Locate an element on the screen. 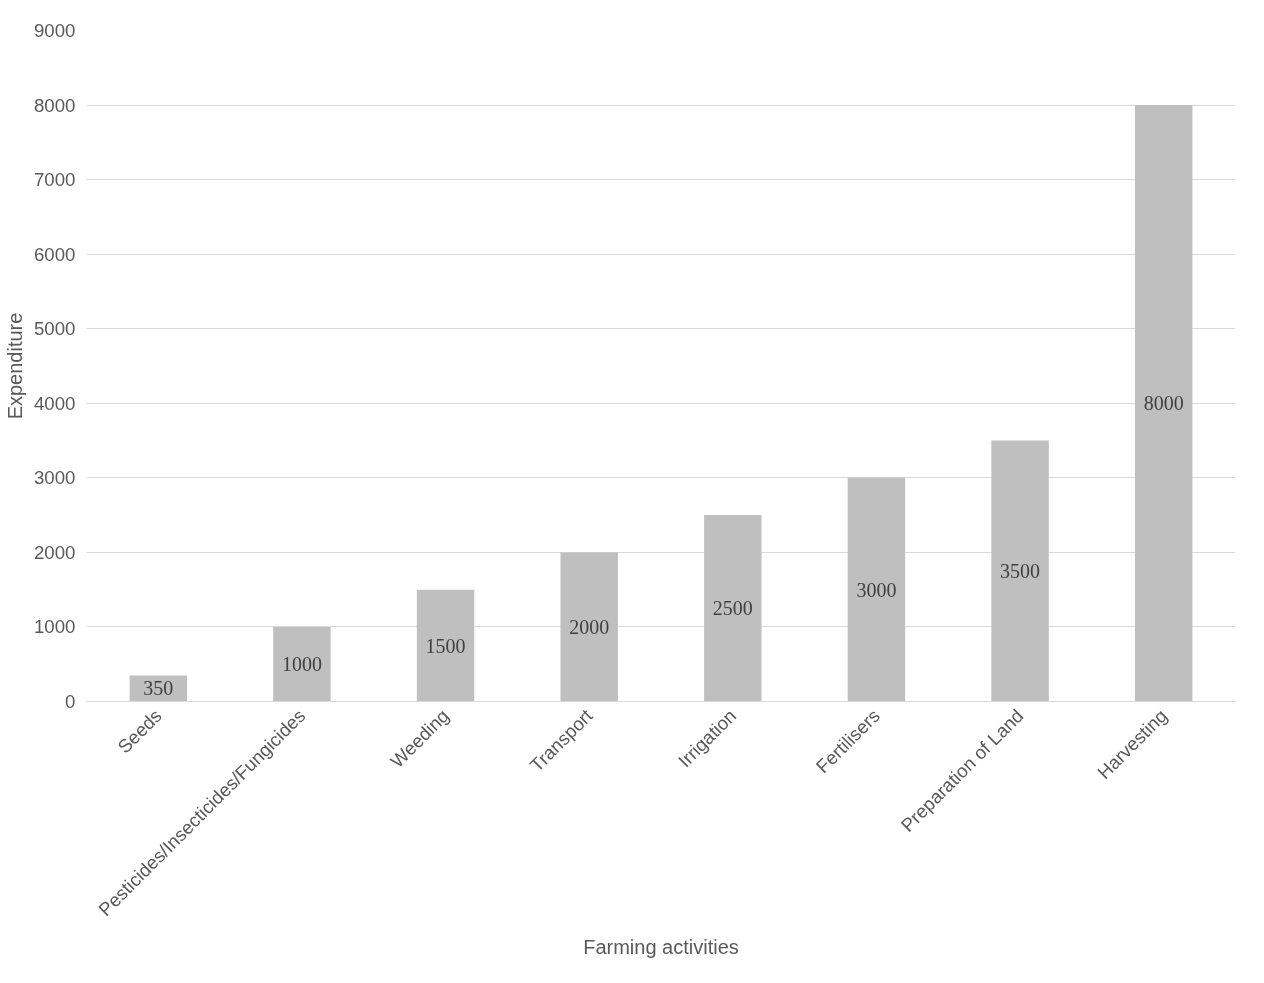  y-tick-label: 6000 is located at coordinates (55, 254).